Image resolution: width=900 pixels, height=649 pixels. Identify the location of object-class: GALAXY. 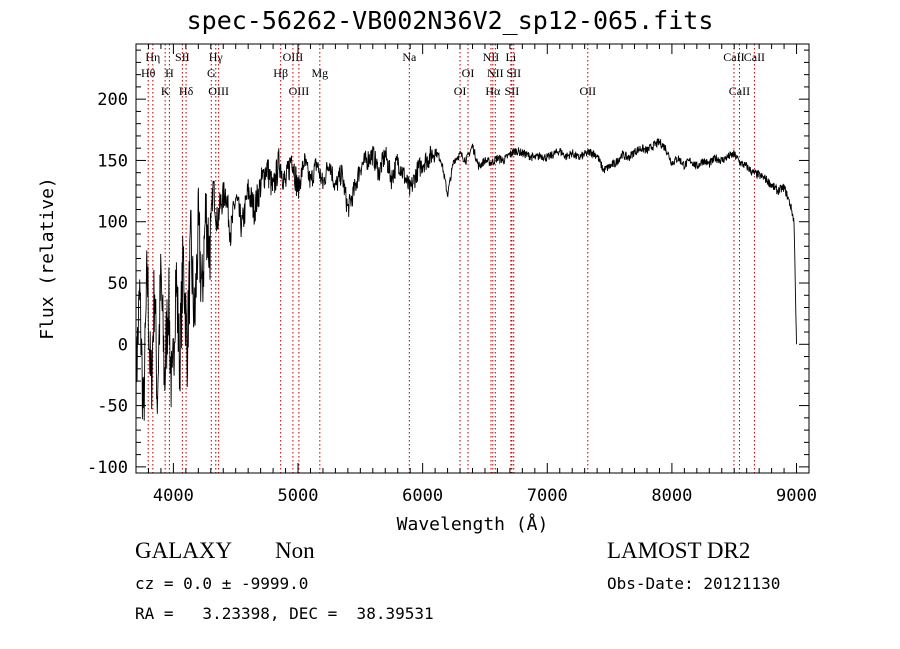
(184, 550).